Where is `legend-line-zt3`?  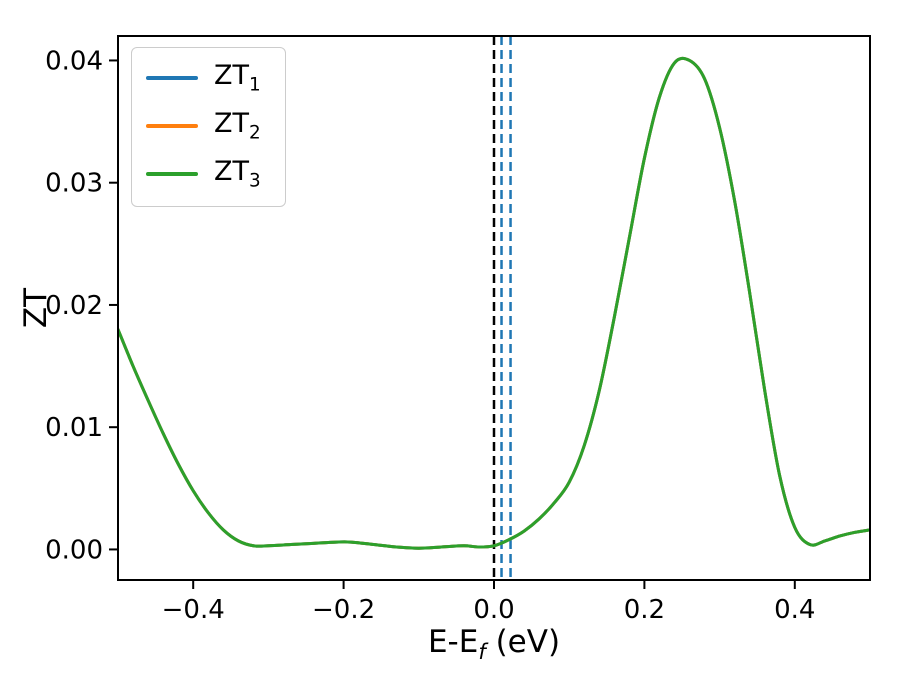 legend-line-zt3 is located at coordinates (172, 174).